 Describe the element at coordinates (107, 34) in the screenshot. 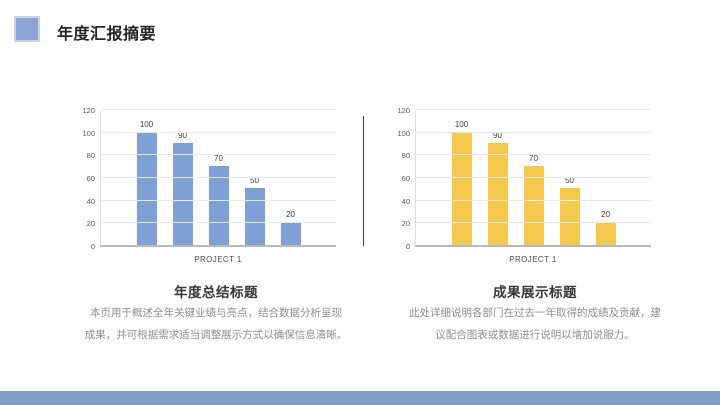

I see `slide-title: 年度汇报摘要` at that location.